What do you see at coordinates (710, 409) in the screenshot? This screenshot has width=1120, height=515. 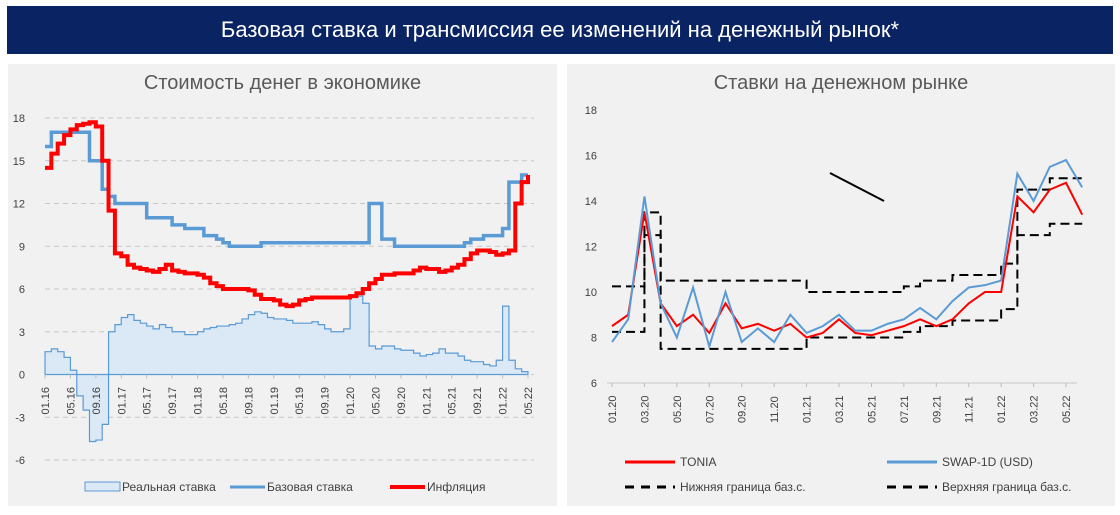 I see `x-tick-label: 07.20` at bounding box center [710, 409].